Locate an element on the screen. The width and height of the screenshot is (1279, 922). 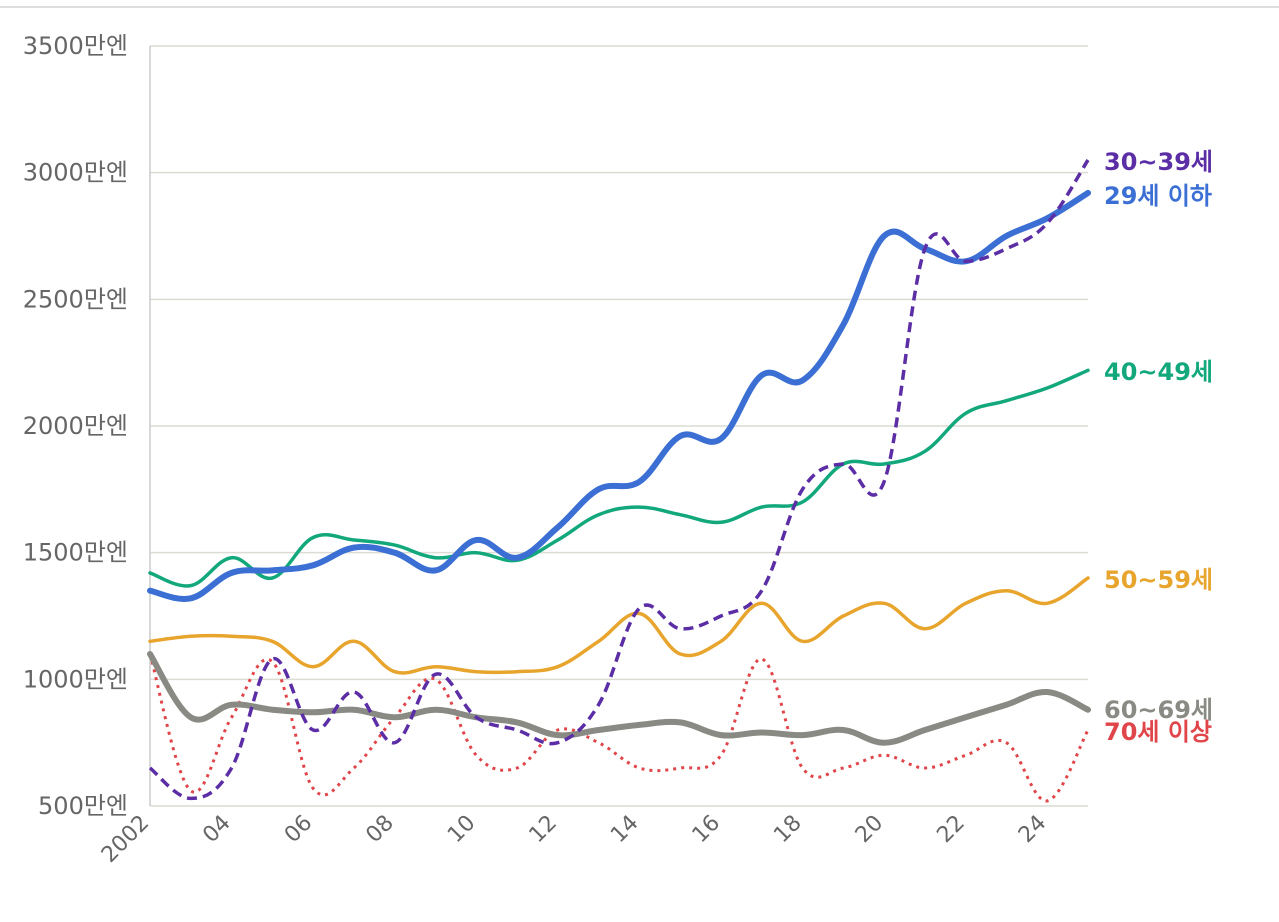
series-label: 40~49세 is located at coordinates (1158, 372).